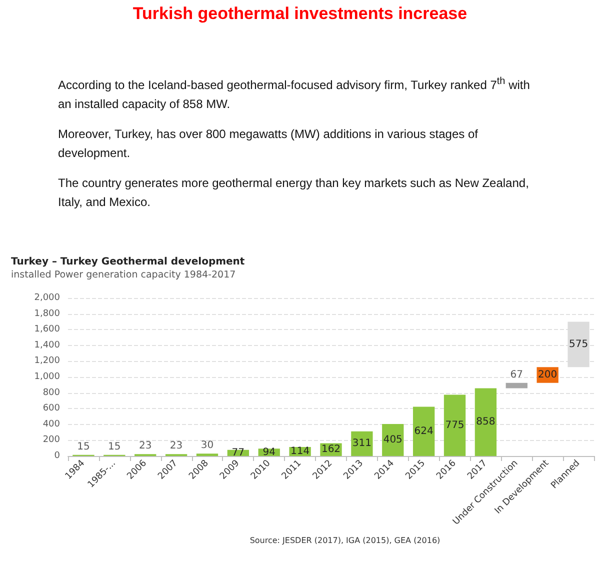 The width and height of the screenshot is (600, 583). Describe the element at coordinates (300, 451) in the screenshot. I see `data-label: 114` at that location.